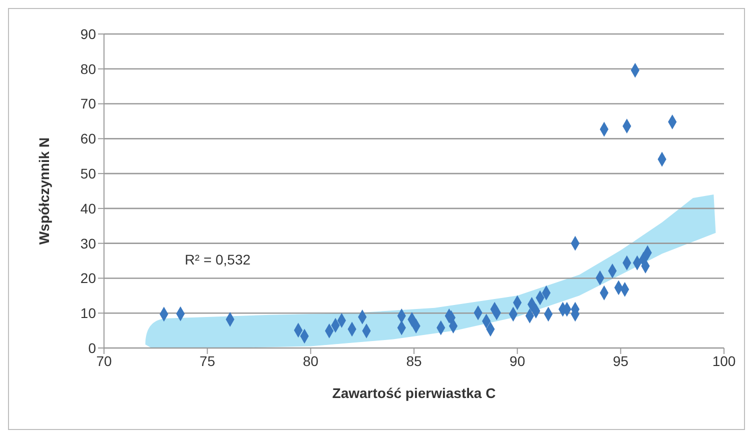  Describe the element at coordinates (217, 259) in the screenshot. I see `annotation: R² = 0,532` at that location.